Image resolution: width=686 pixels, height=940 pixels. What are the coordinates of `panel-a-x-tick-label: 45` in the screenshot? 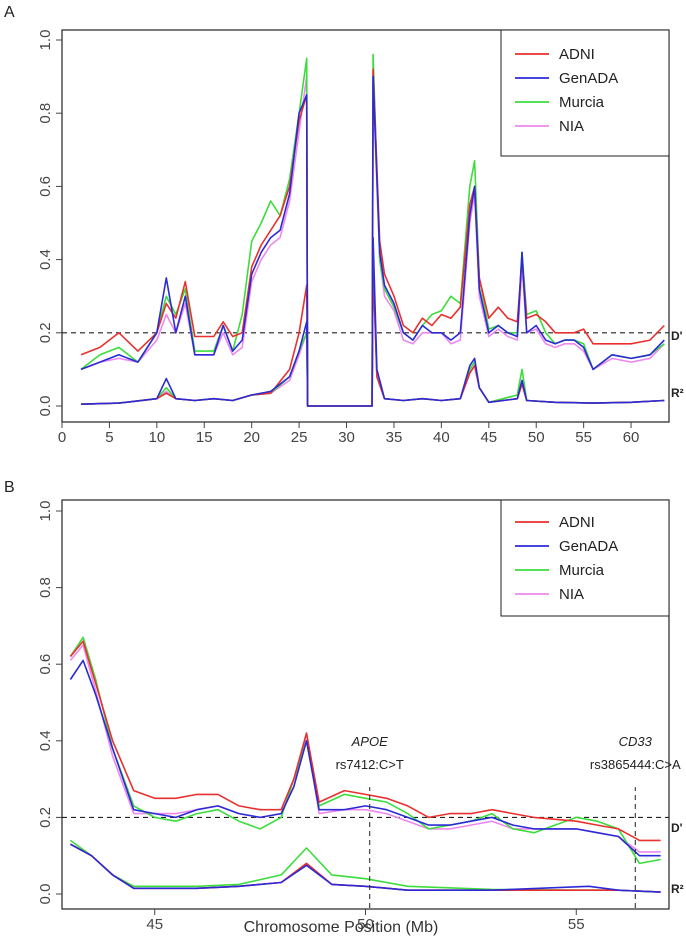 It's located at (488, 437).